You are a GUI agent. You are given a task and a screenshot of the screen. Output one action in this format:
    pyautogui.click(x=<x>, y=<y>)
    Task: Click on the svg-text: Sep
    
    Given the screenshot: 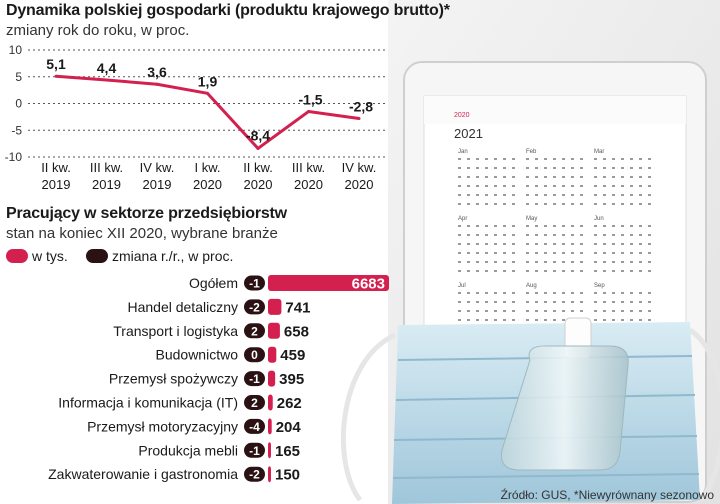 What is the action you would take?
    pyautogui.click(x=599, y=286)
    